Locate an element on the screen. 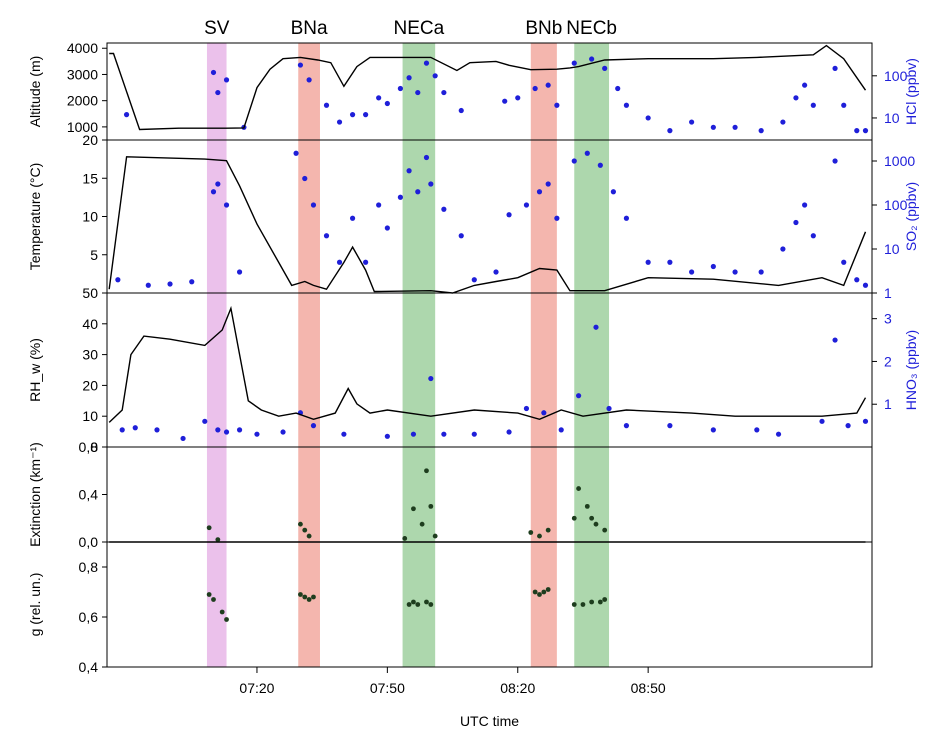 The image size is (949, 734). marker-series-rh is located at coordinates (494, 383).